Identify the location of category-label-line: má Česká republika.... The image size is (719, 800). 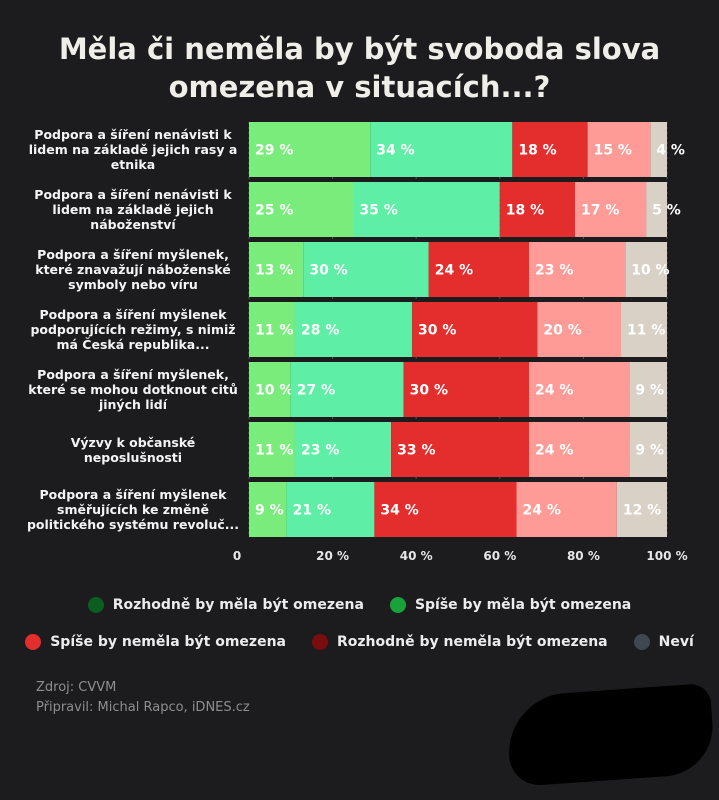
(133, 344).